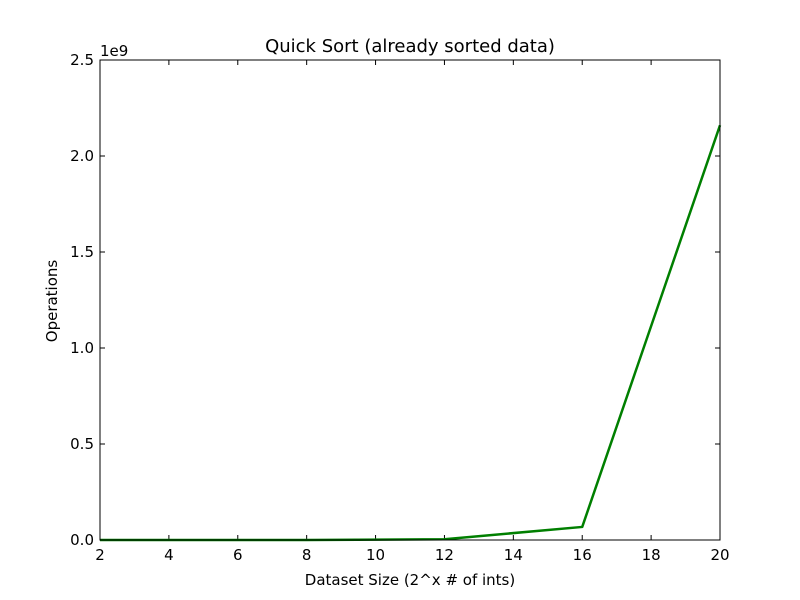 The image size is (800, 600). Describe the element at coordinates (719, 555) in the screenshot. I see `x-tick-label: 20` at that location.